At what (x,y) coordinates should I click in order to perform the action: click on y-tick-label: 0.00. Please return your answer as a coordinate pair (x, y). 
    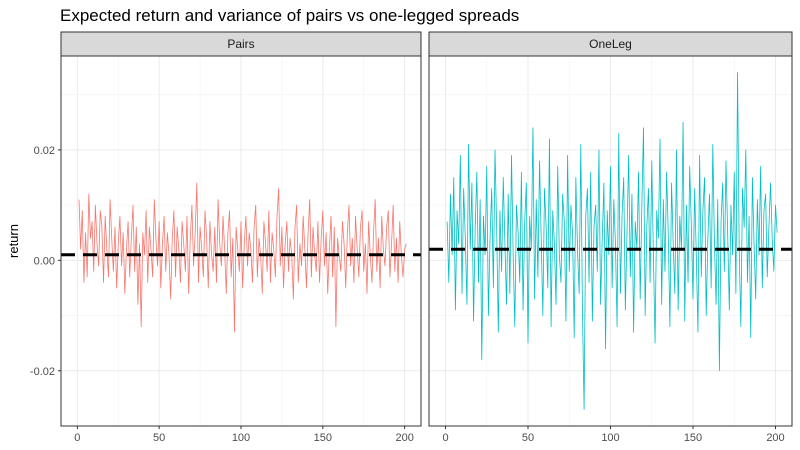
    Looking at the image, I should click on (44, 261).